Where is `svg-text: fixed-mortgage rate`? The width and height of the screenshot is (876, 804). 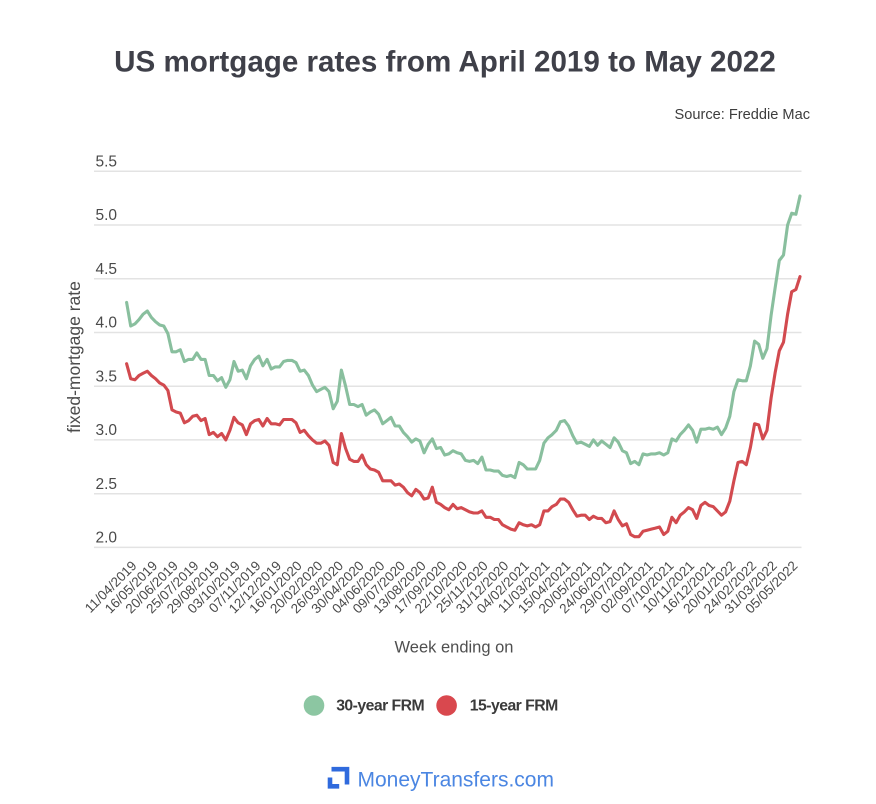
svg-text: fixed-mortgage rate is located at coordinates (74, 357).